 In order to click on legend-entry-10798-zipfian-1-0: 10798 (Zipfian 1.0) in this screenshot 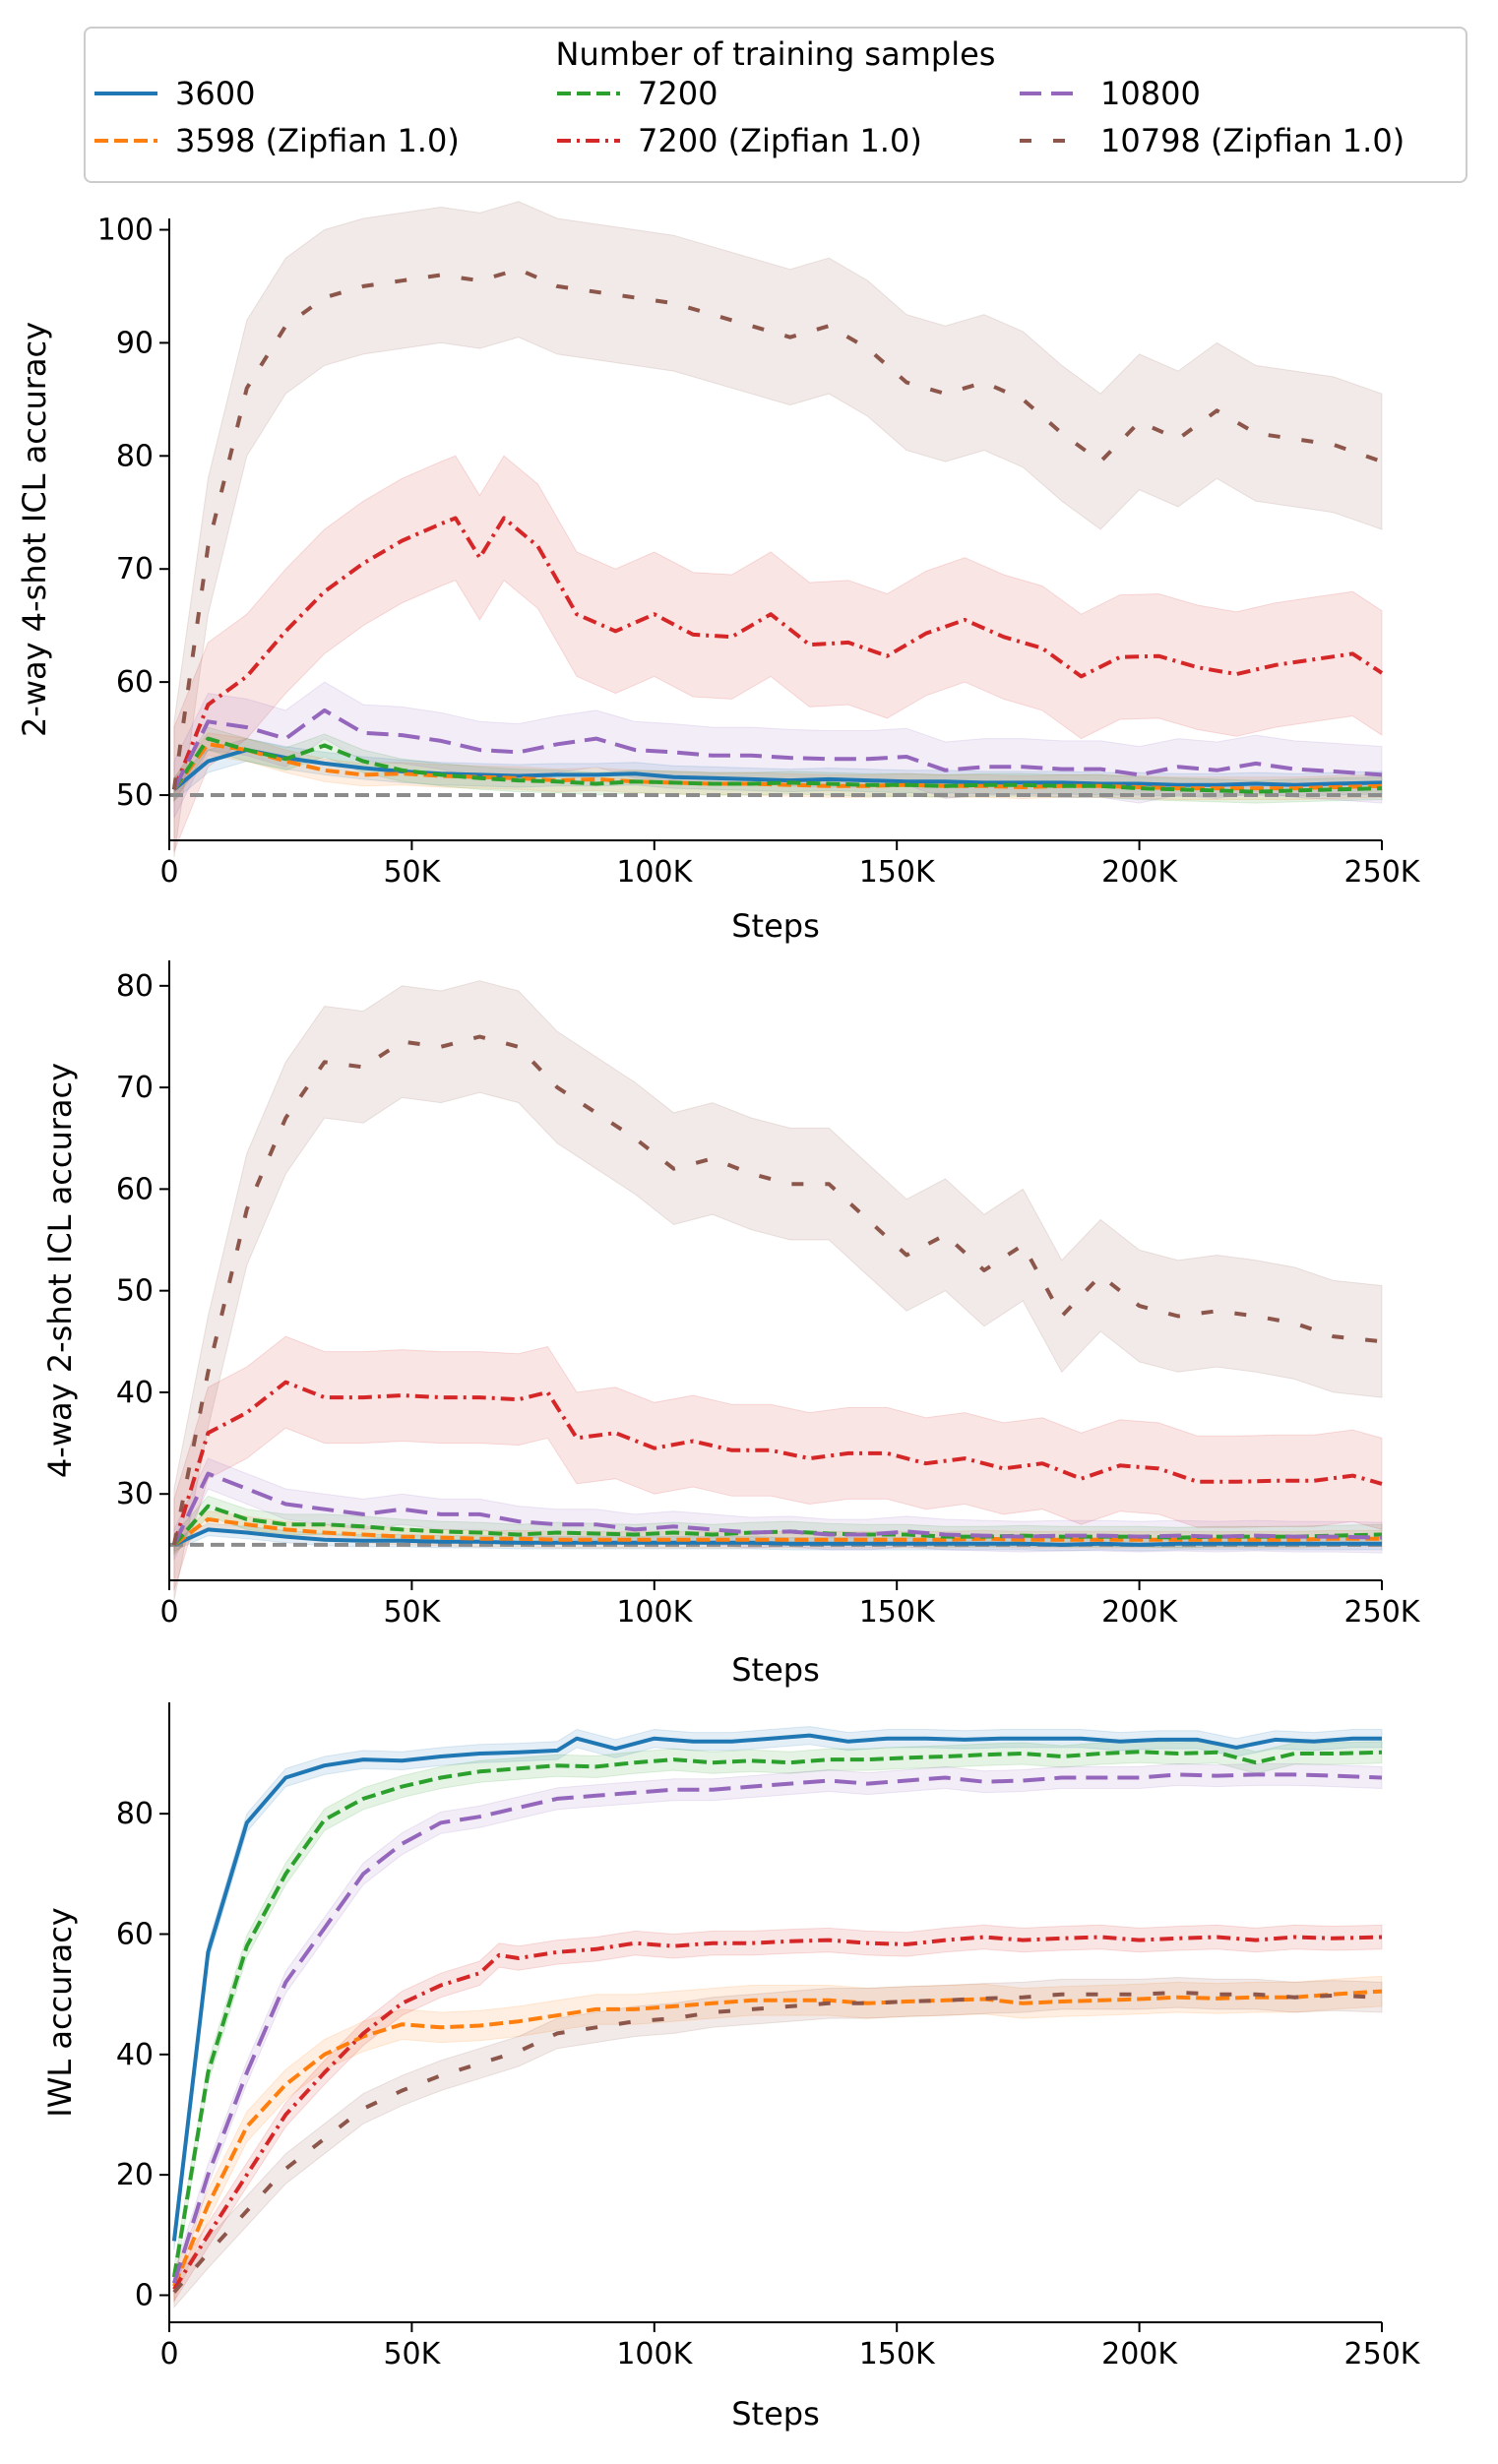, I will do `click(1212, 140)`.